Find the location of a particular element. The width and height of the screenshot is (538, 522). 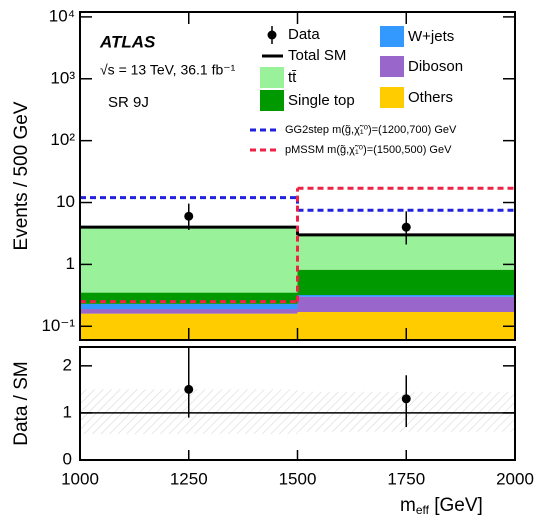

legend-label: Diboson is located at coordinates (435, 66).